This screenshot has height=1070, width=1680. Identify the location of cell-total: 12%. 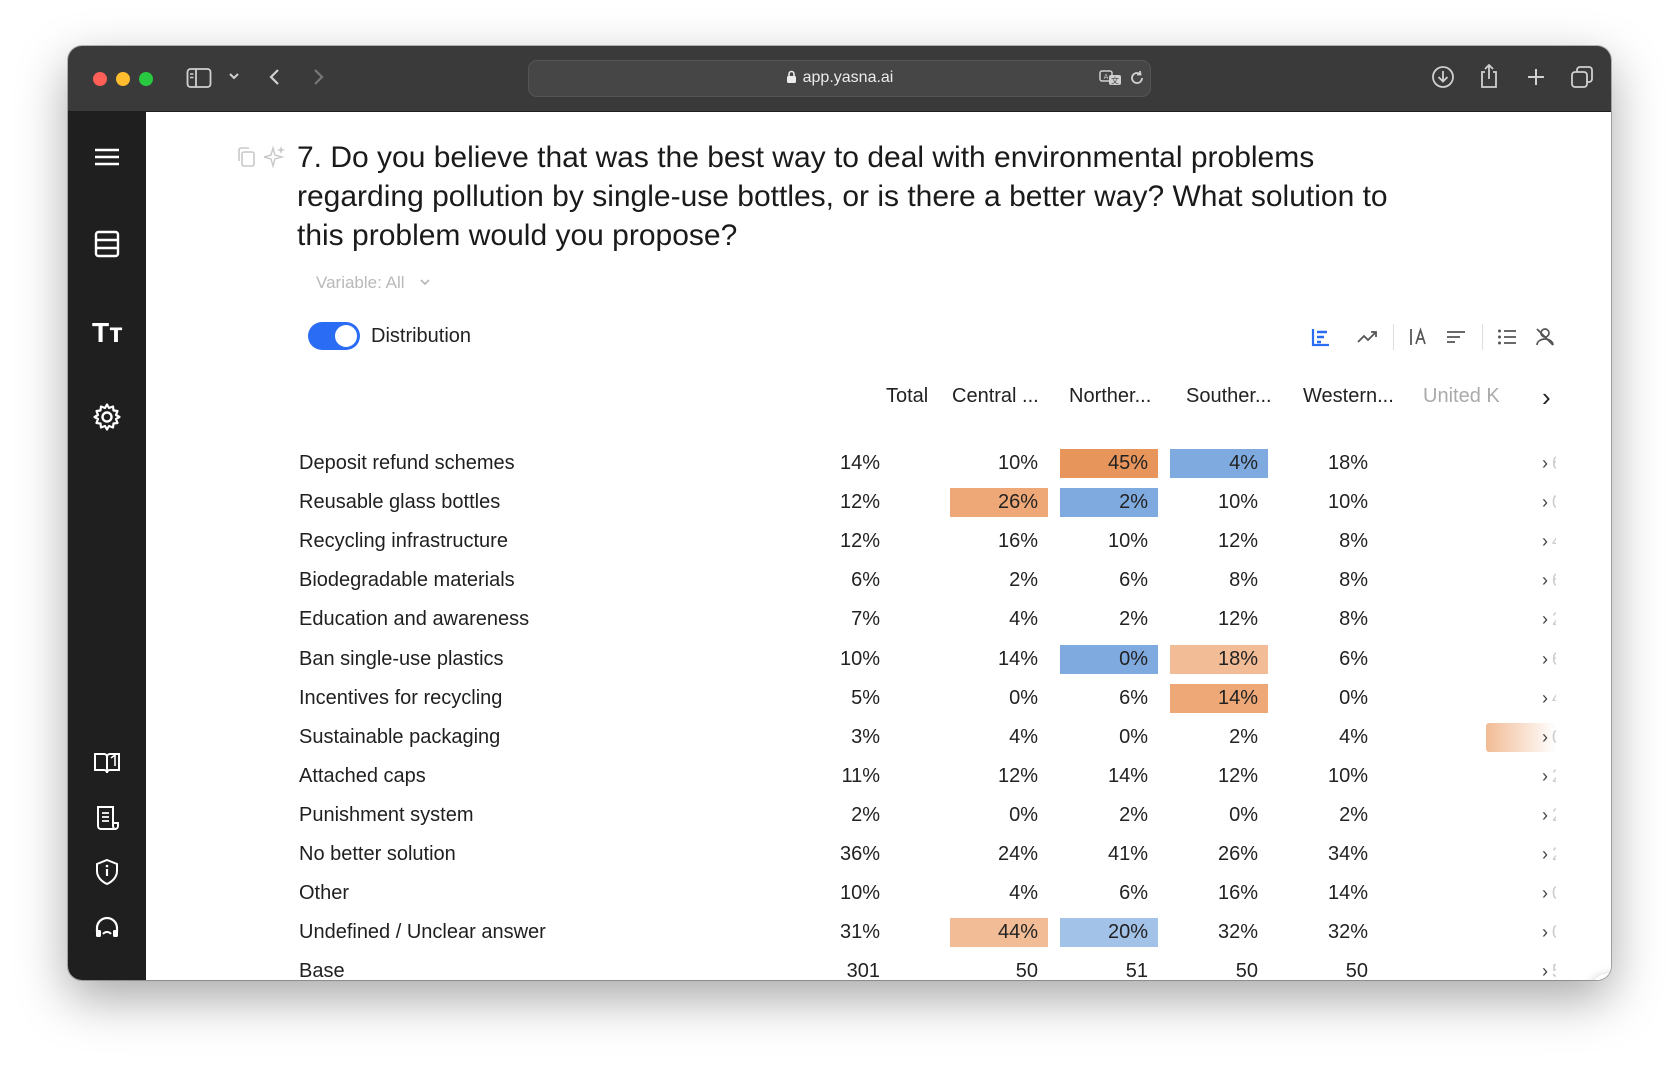
(859, 502).